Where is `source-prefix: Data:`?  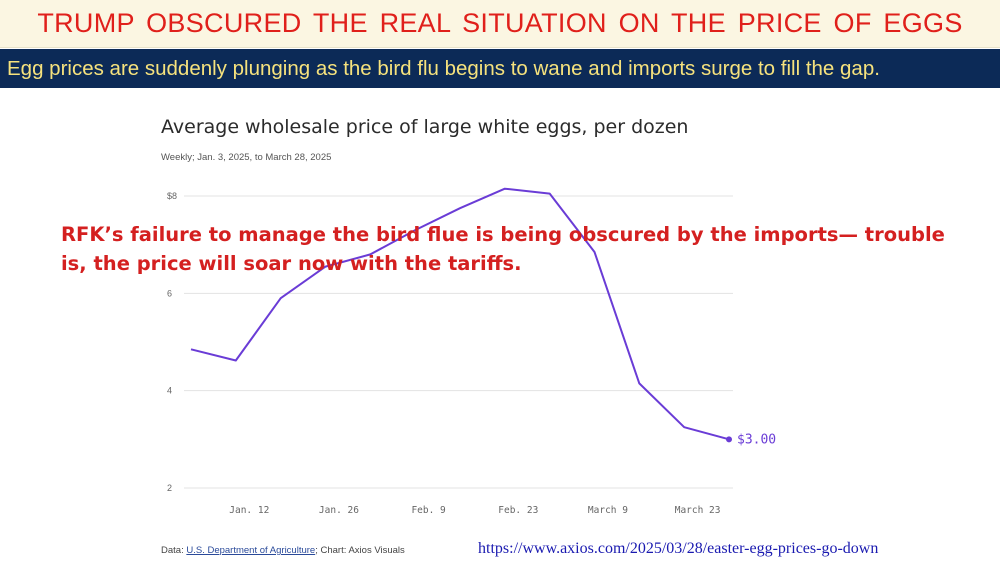 source-prefix: Data: is located at coordinates (174, 550).